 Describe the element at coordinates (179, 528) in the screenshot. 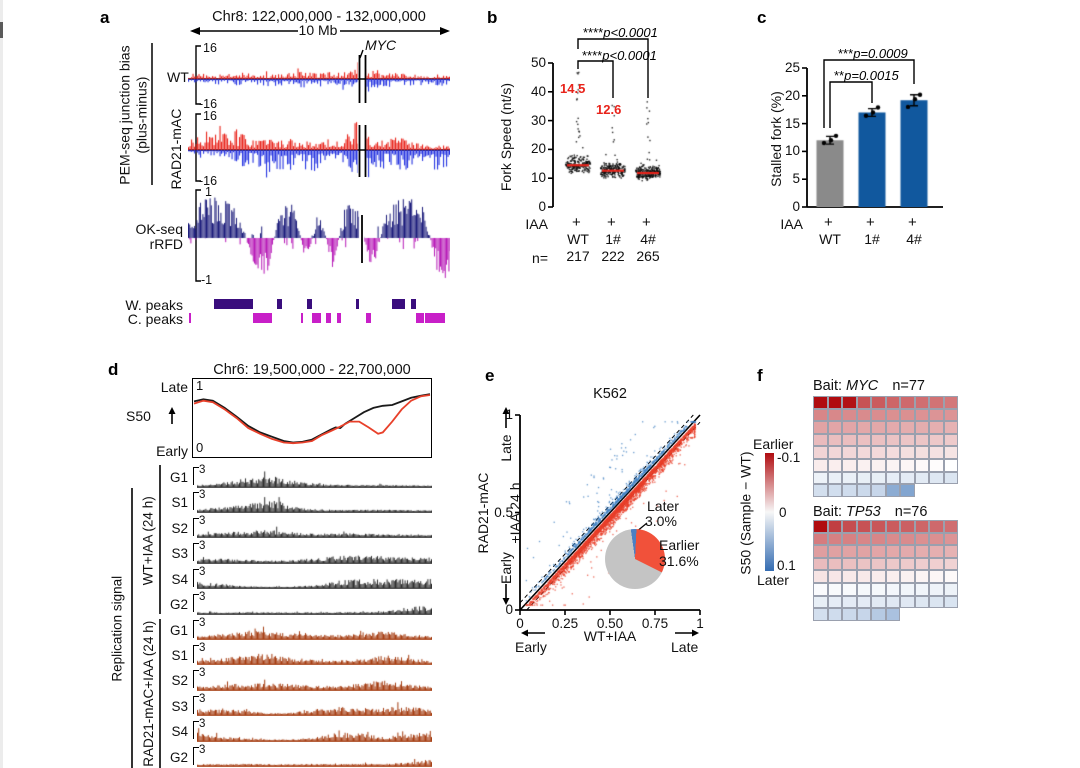

I see `track-name-label: S2` at that location.